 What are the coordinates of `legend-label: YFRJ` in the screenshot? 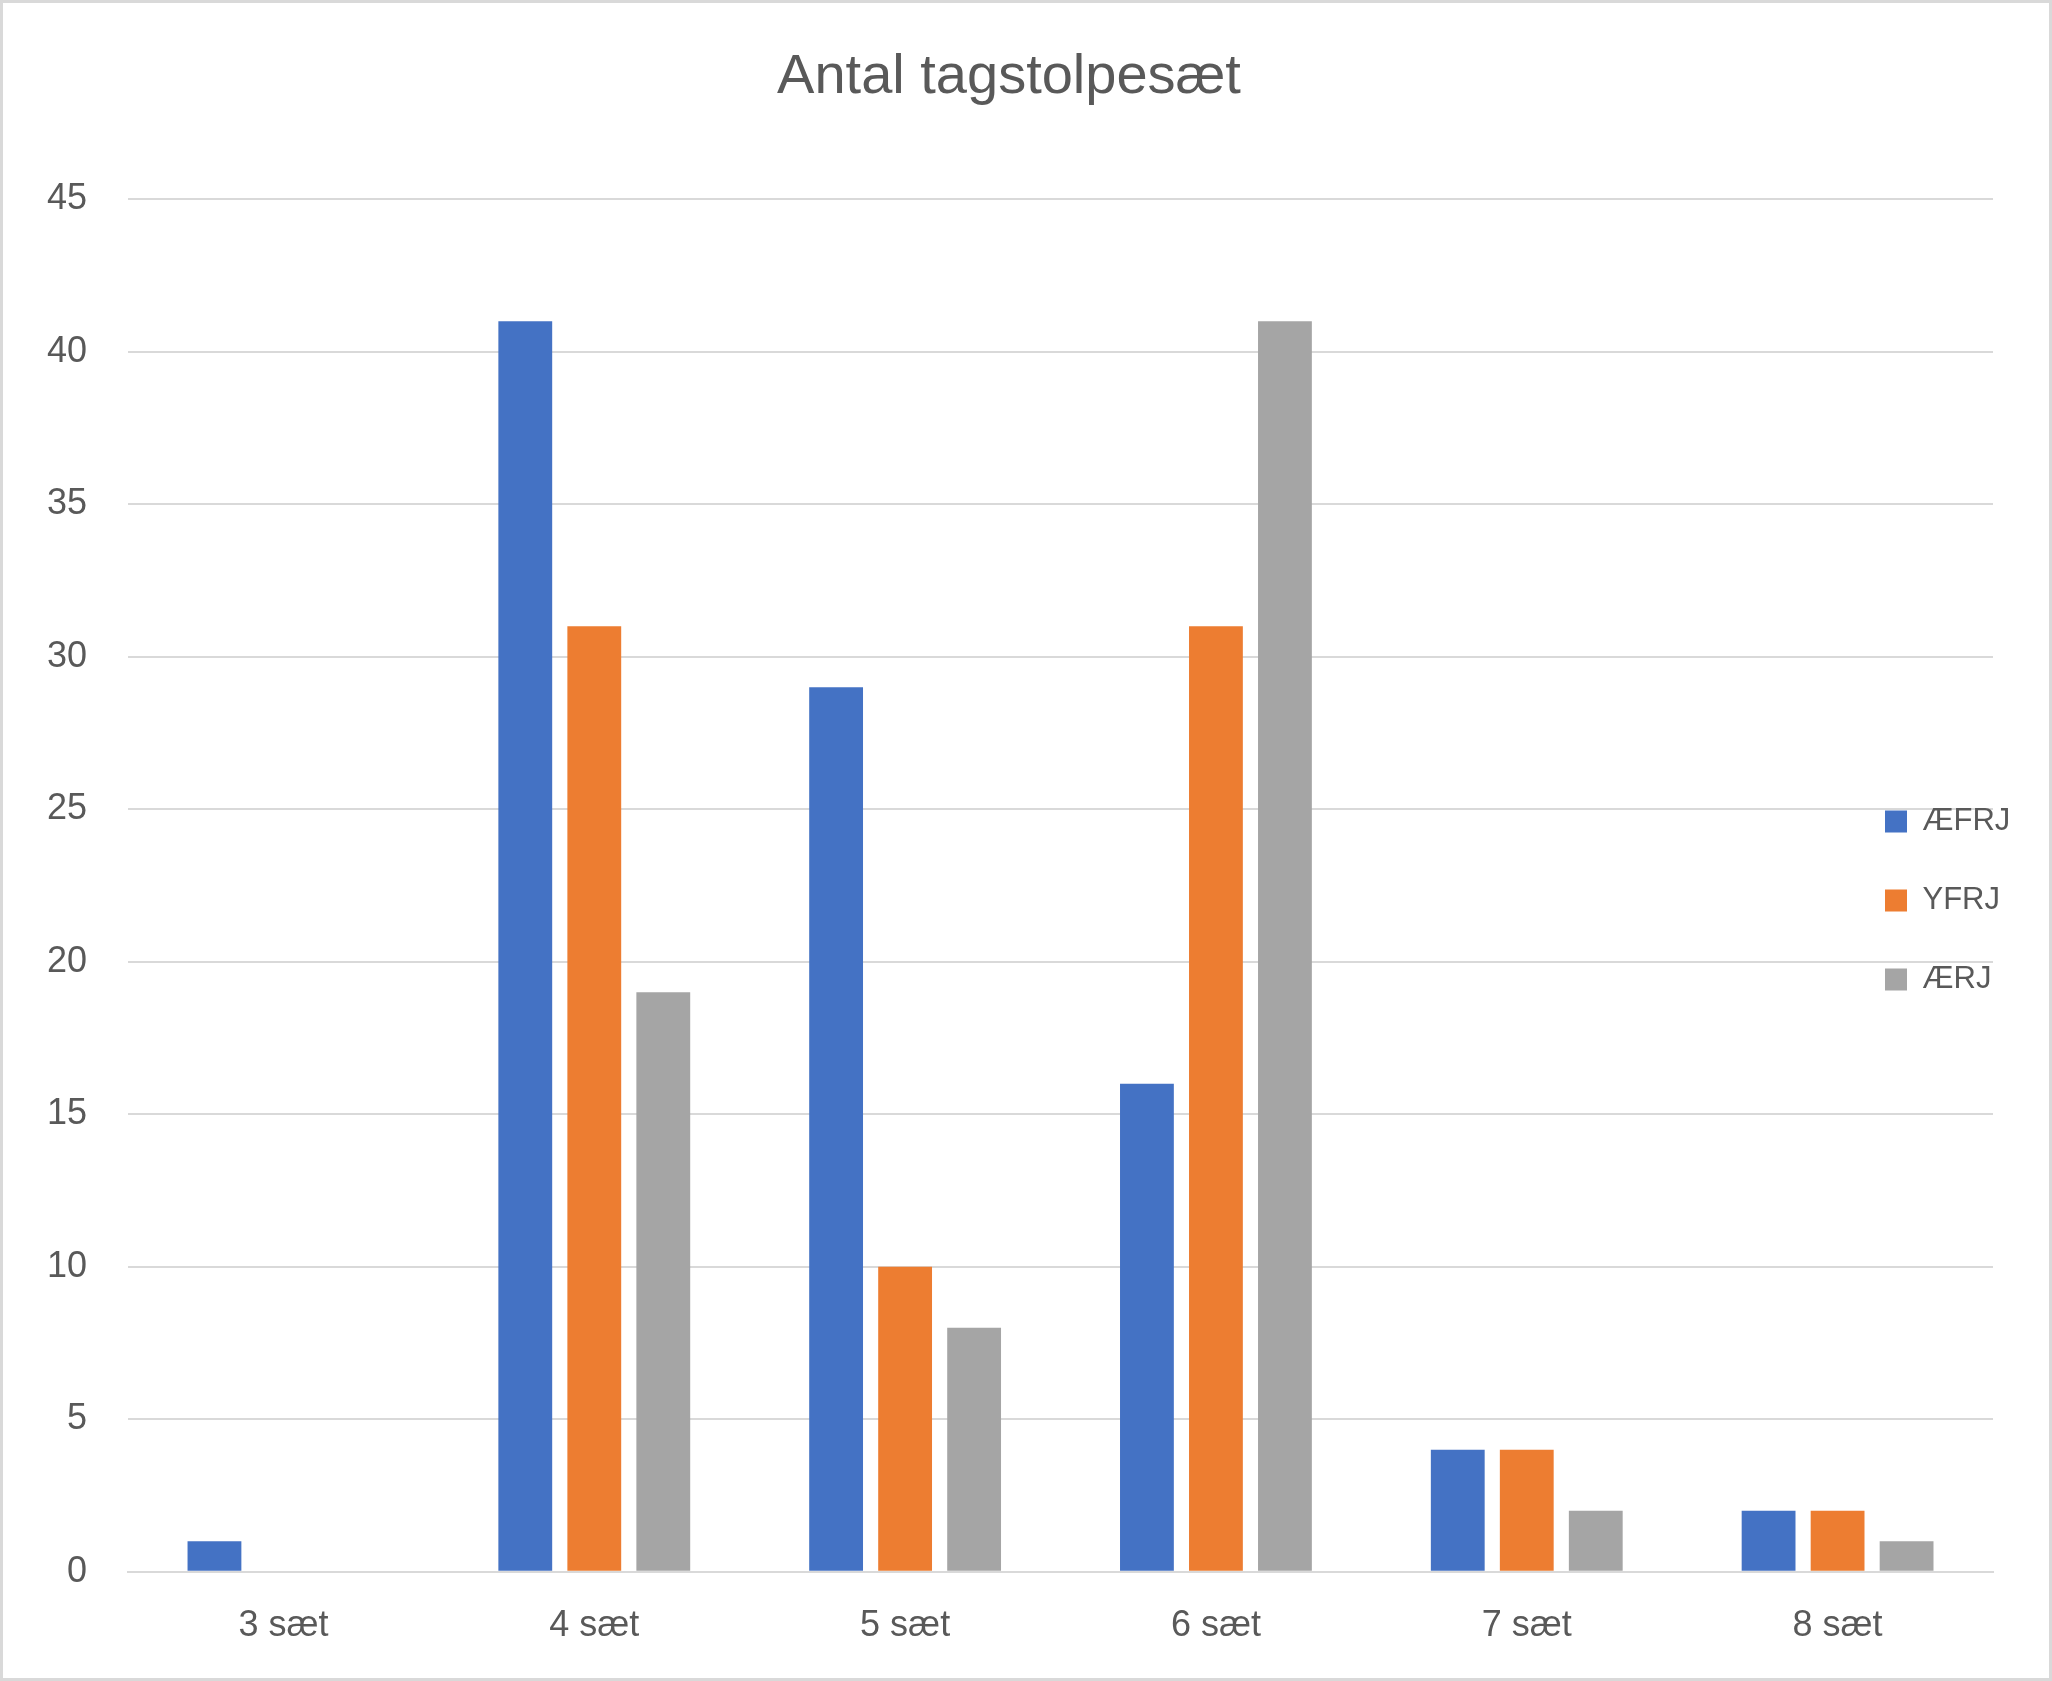 It's located at (1961, 899).